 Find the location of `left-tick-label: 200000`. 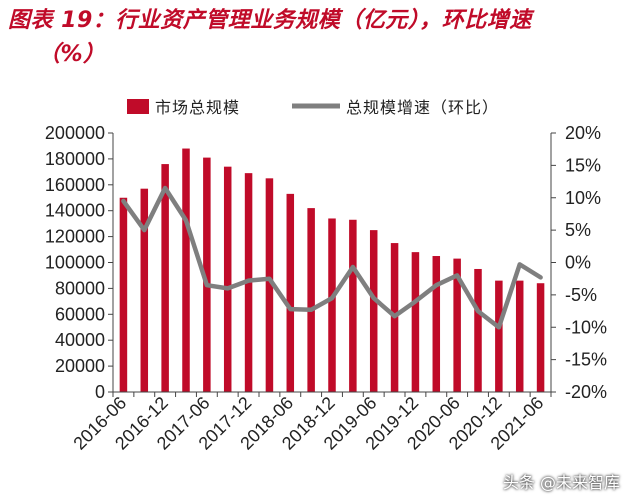

left-tick-label: 200000 is located at coordinates (75, 133).